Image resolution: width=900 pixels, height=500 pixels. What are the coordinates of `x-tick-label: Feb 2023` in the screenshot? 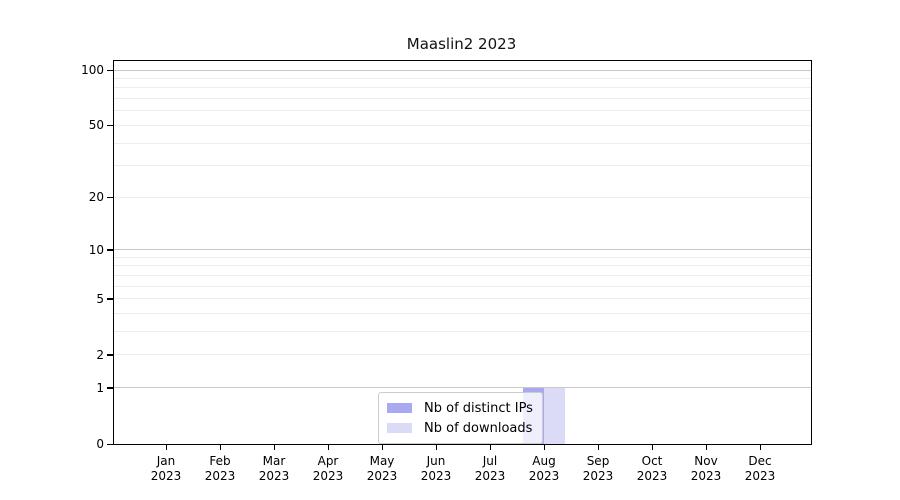 It's located at (220, 469).